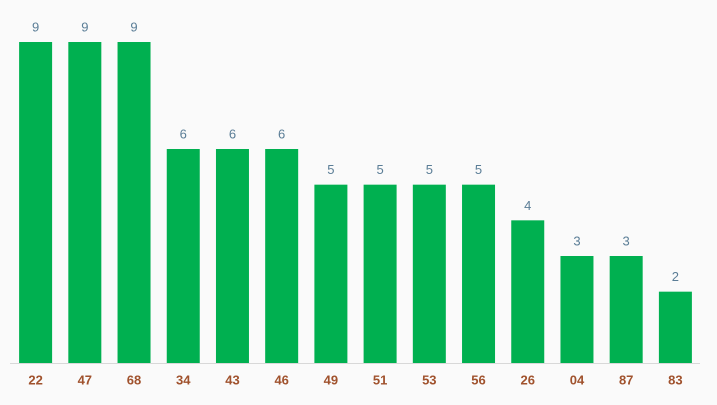 The height and width of the screenshot is (405, 717). Describe the element at coordinates (478, 379) in the screenshot. I see `x-tick-label: 56` at that location.